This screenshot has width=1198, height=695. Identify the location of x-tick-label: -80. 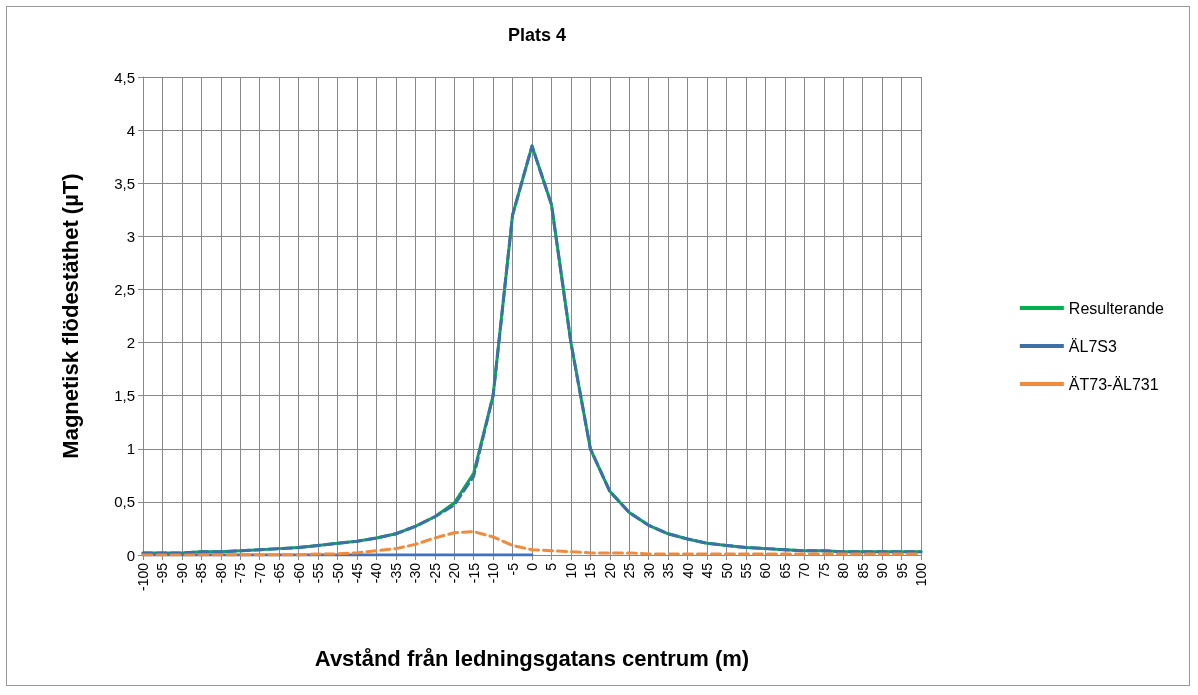
(220, 573).